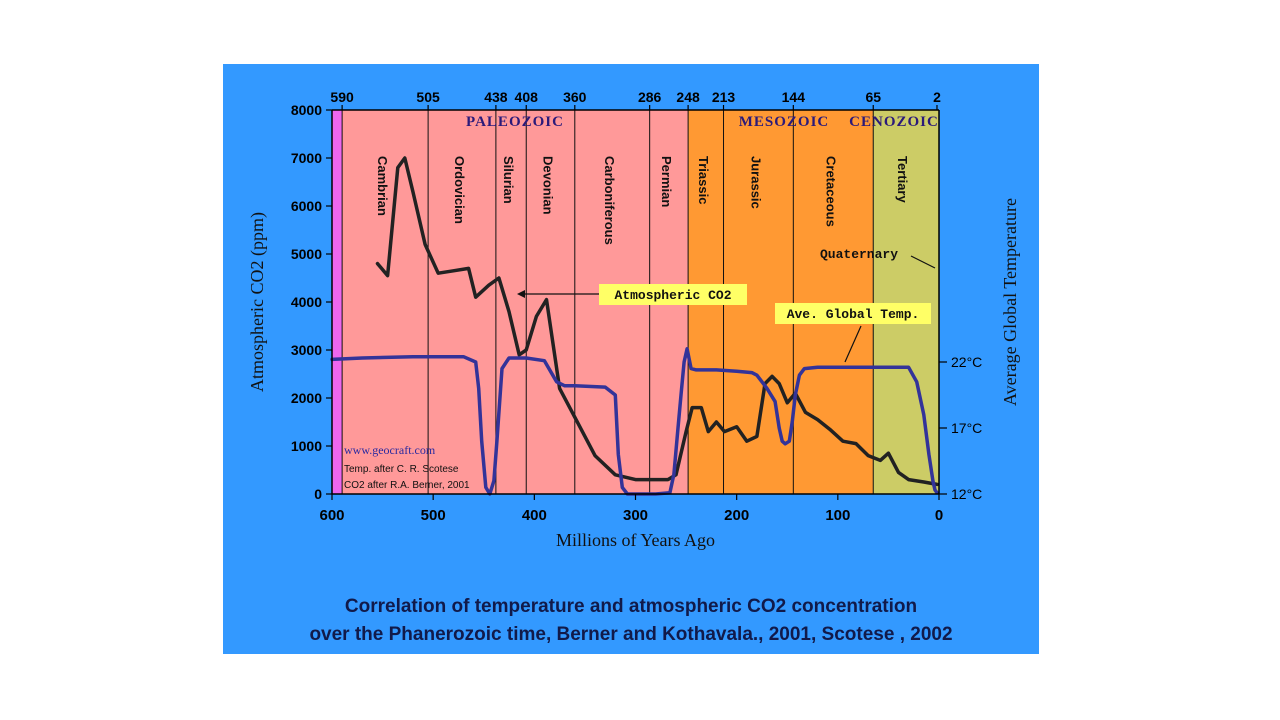 This screenshot has height=720, width=1280. I want to click on x-tick-label-0: 600, so click(331, 515).